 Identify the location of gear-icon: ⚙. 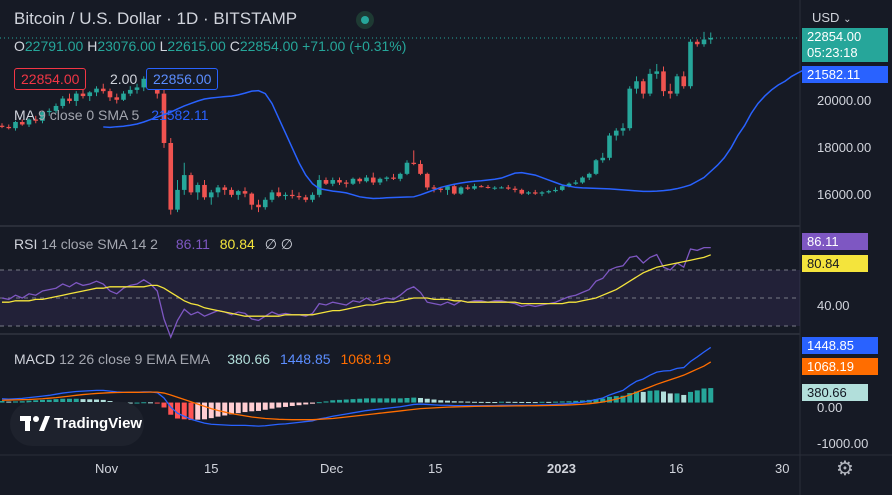
(845, 469).